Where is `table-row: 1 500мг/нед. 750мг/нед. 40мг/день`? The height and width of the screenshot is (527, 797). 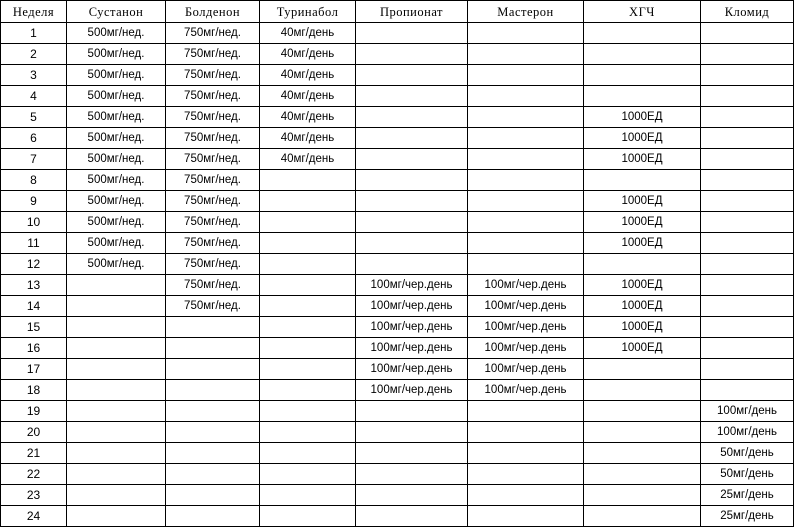 table-row: 1 500мг/нед. 750мг/нед. 40мг/день is located at coordinates (397, 33).